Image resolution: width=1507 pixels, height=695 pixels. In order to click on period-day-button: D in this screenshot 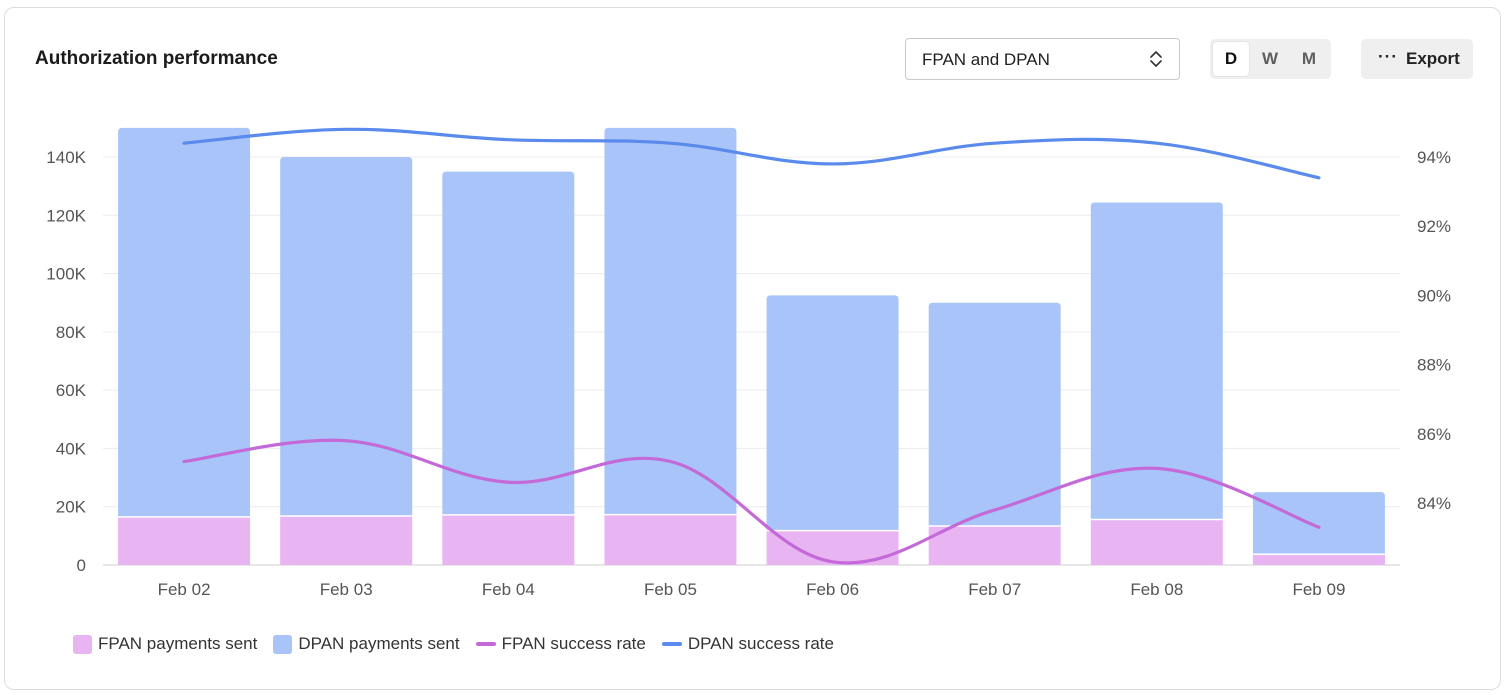, I will do `click(1231, 59)`.